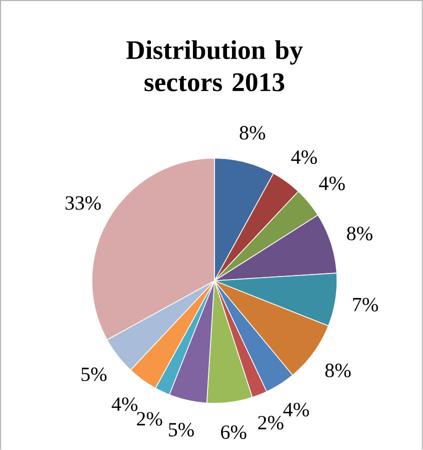 The width and height of the screenshot is (423, 450). I want to click on data-label: 6%, so click(233, 432).